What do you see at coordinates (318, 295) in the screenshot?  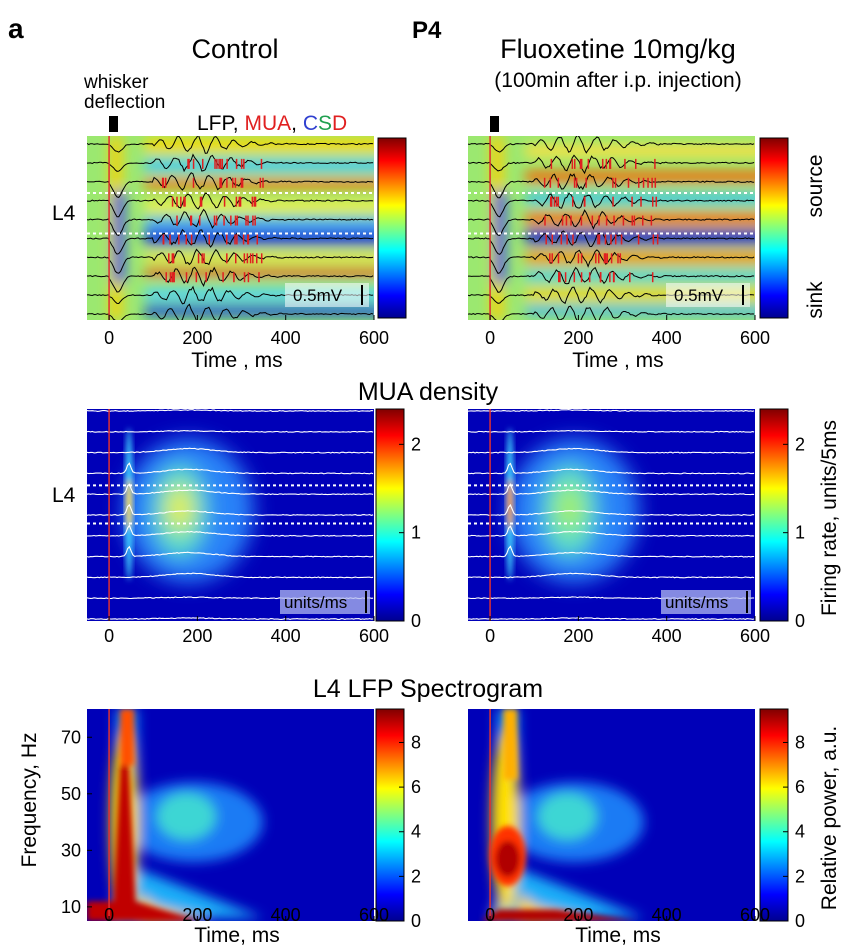 I see `scale-lfp-left: 0.5mV` at bounding box center [318, 295].